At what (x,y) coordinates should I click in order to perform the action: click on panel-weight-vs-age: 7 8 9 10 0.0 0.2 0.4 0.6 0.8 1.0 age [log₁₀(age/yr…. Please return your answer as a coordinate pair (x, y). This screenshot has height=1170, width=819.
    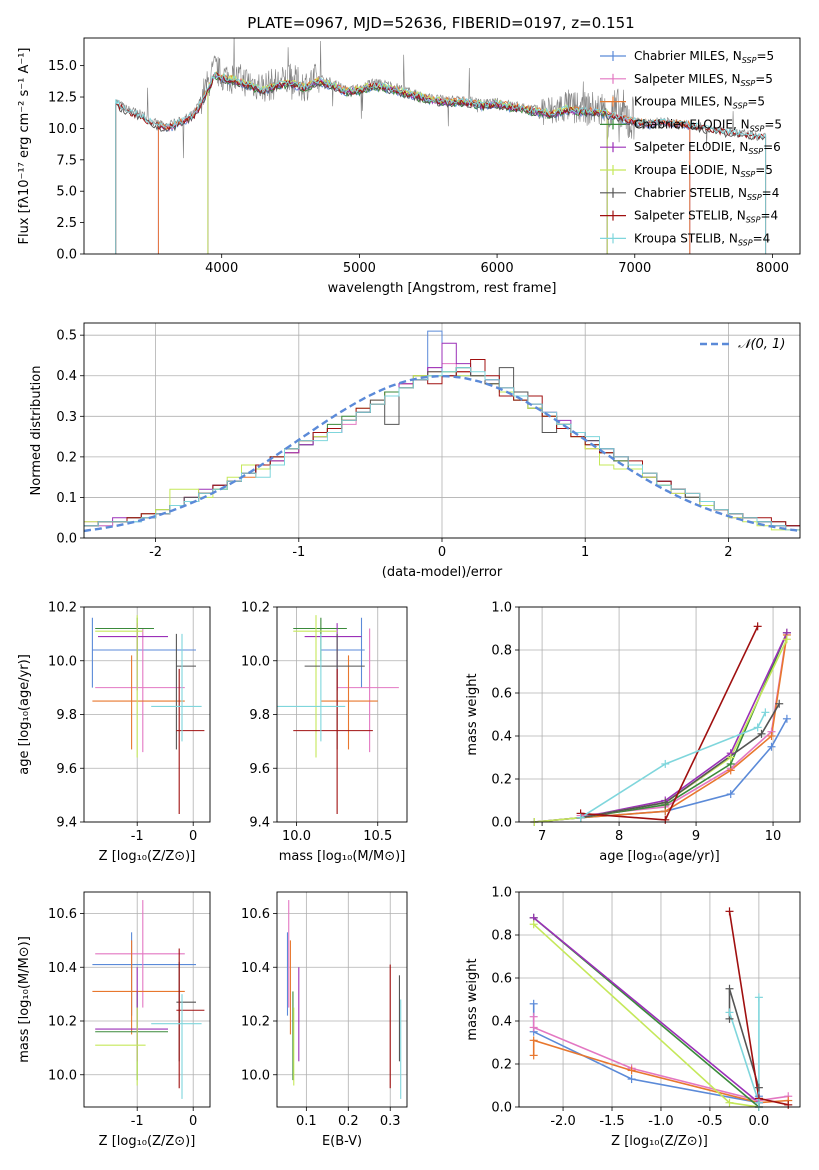
    Looking at the image, I should click on (633, 732).